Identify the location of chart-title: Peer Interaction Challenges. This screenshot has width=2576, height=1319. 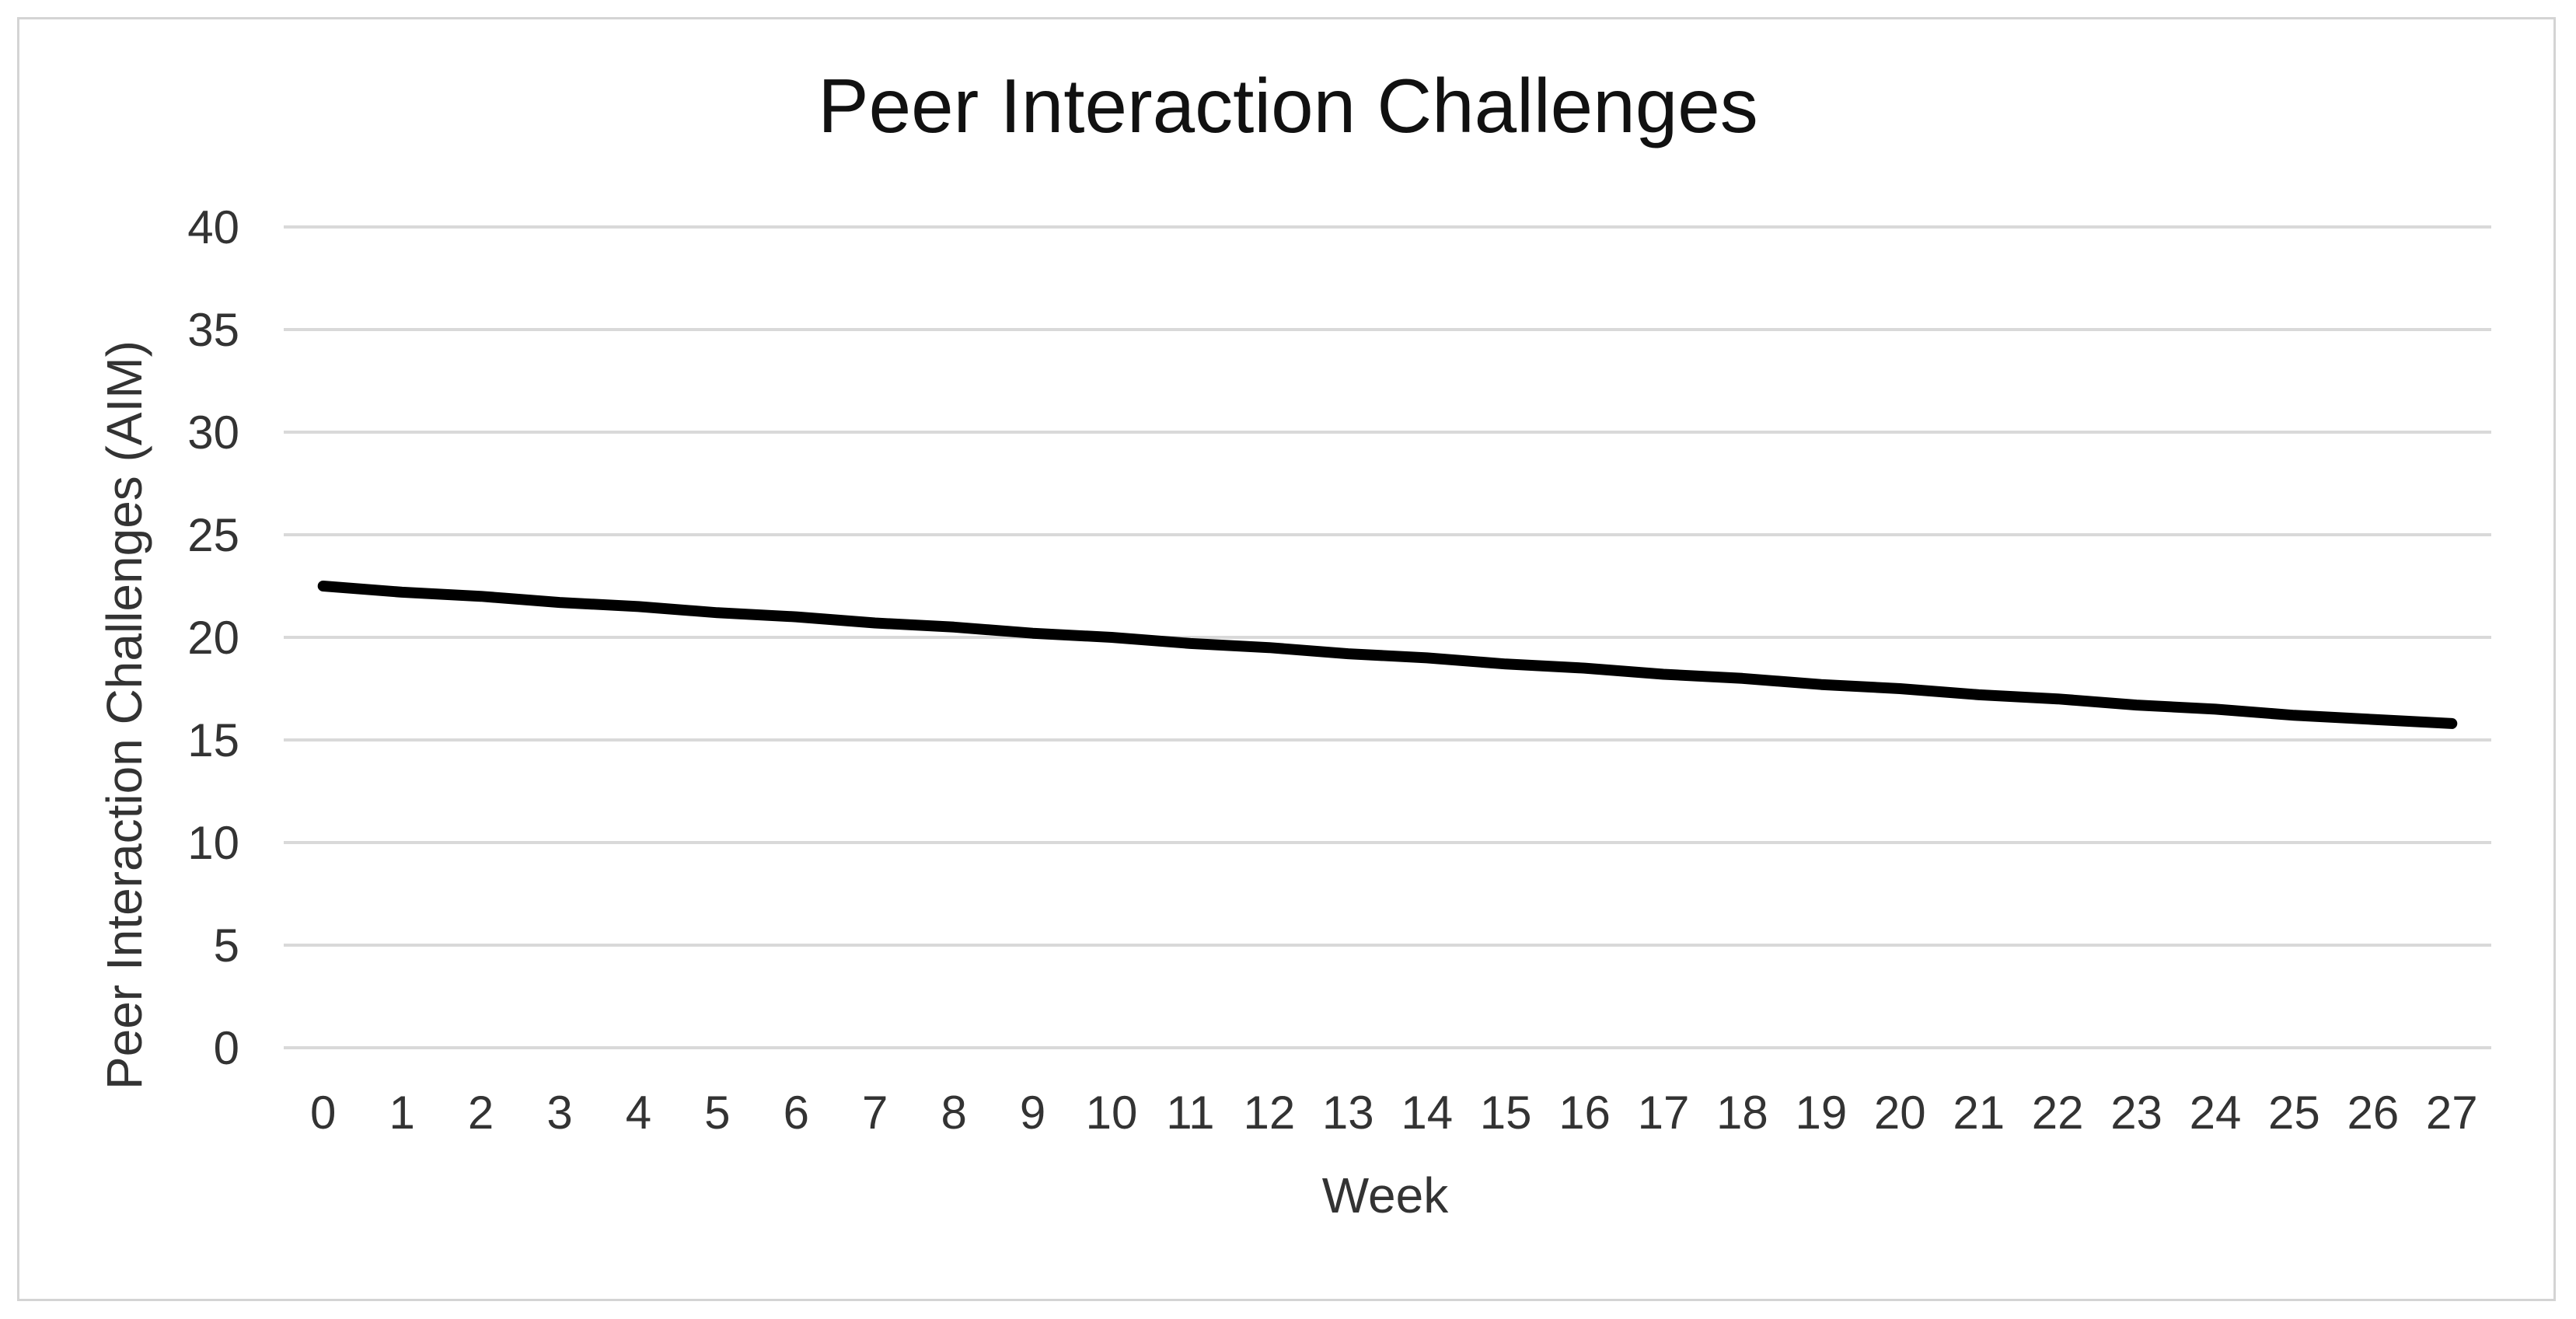
(1288, 105).